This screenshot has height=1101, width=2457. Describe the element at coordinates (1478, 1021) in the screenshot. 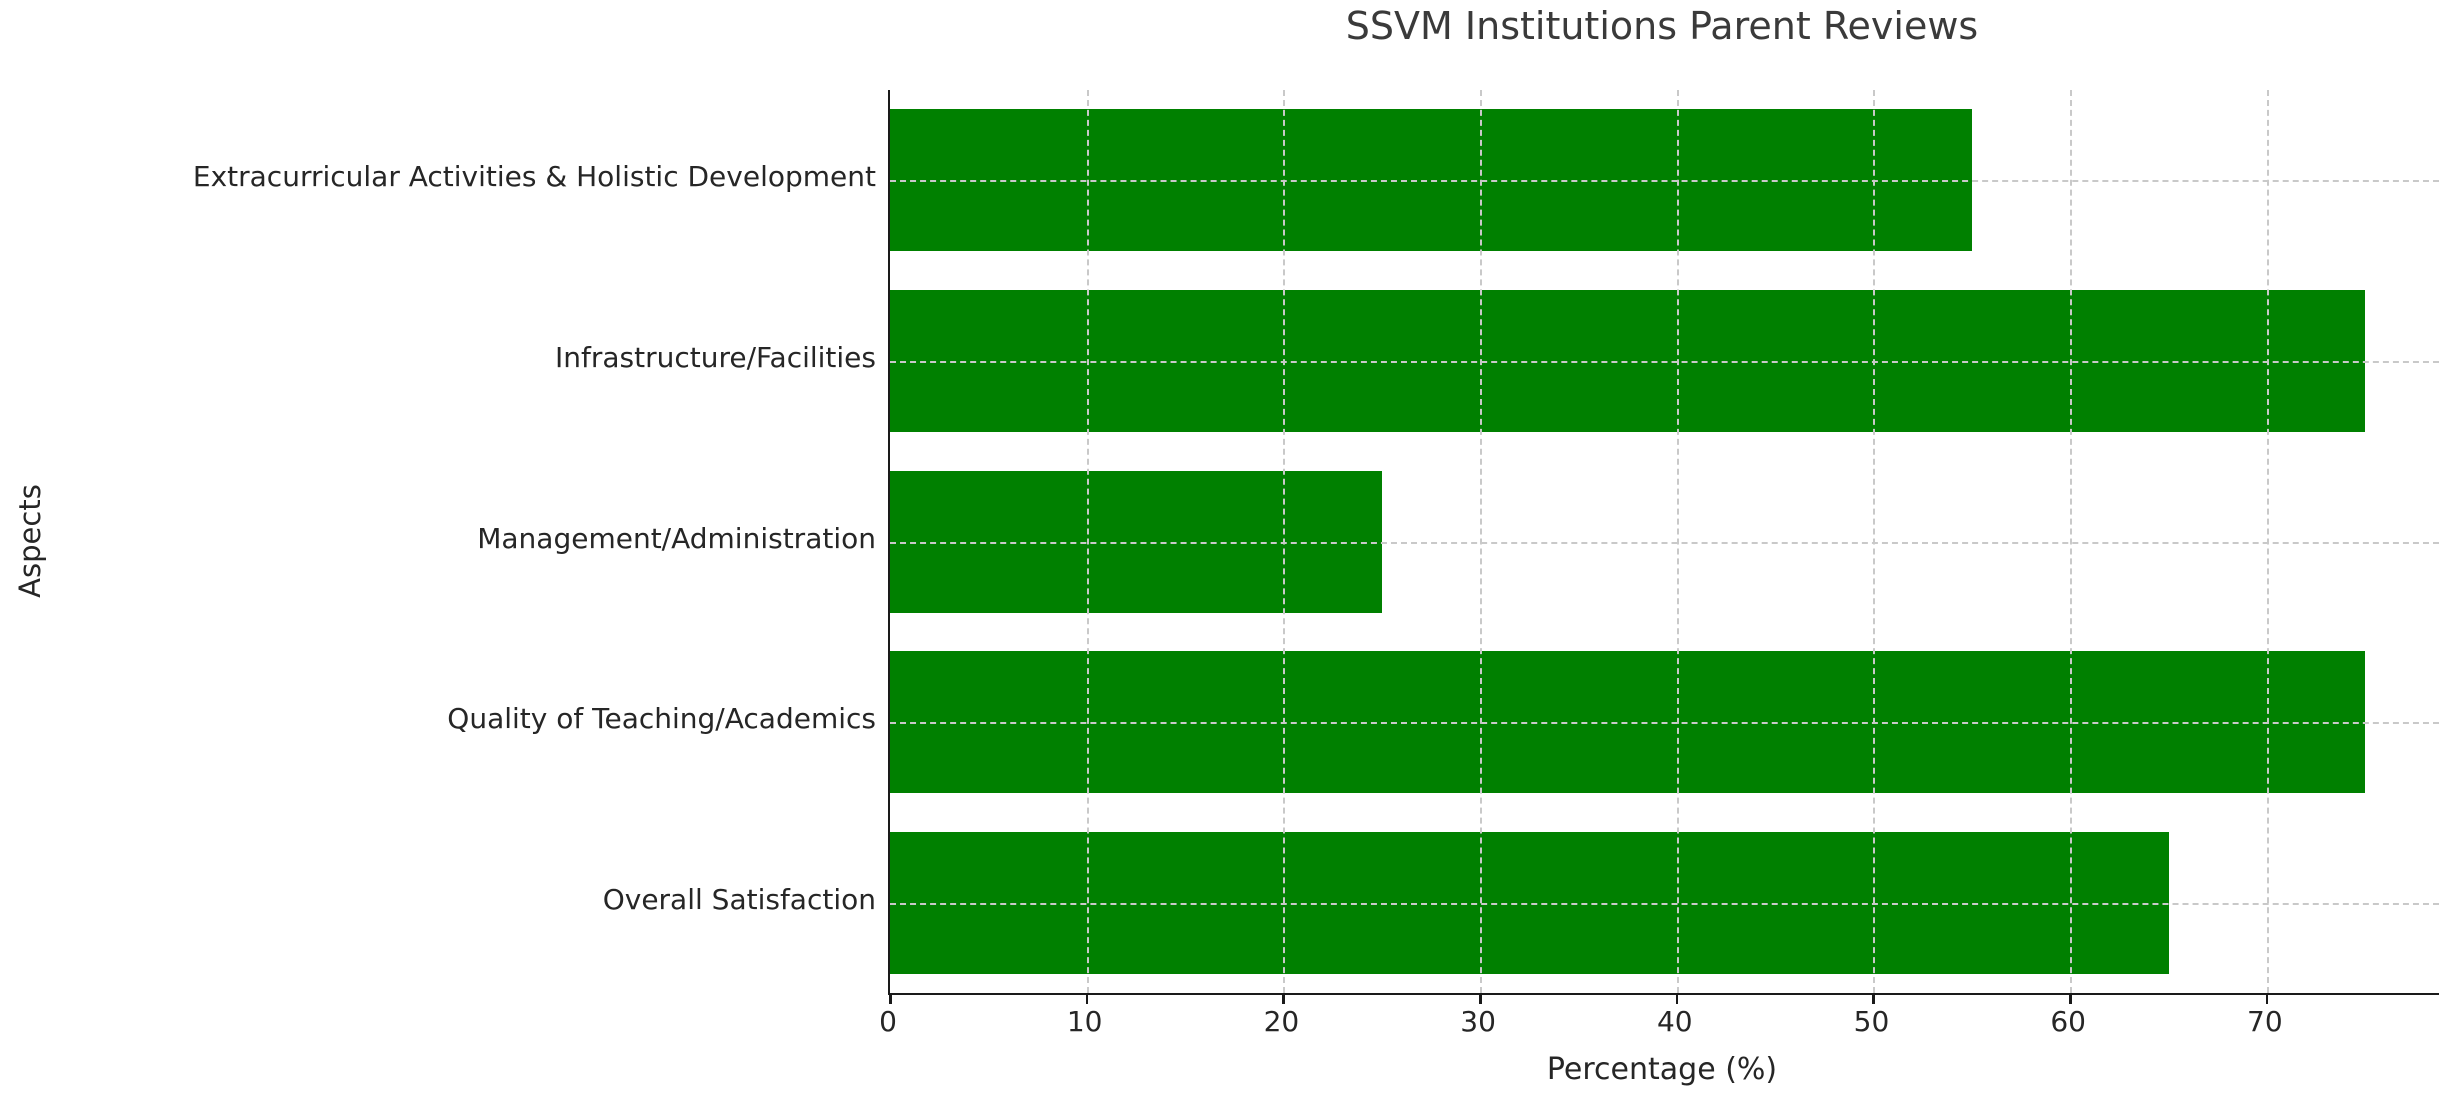

I see `x-tick-label: 30` at that location.